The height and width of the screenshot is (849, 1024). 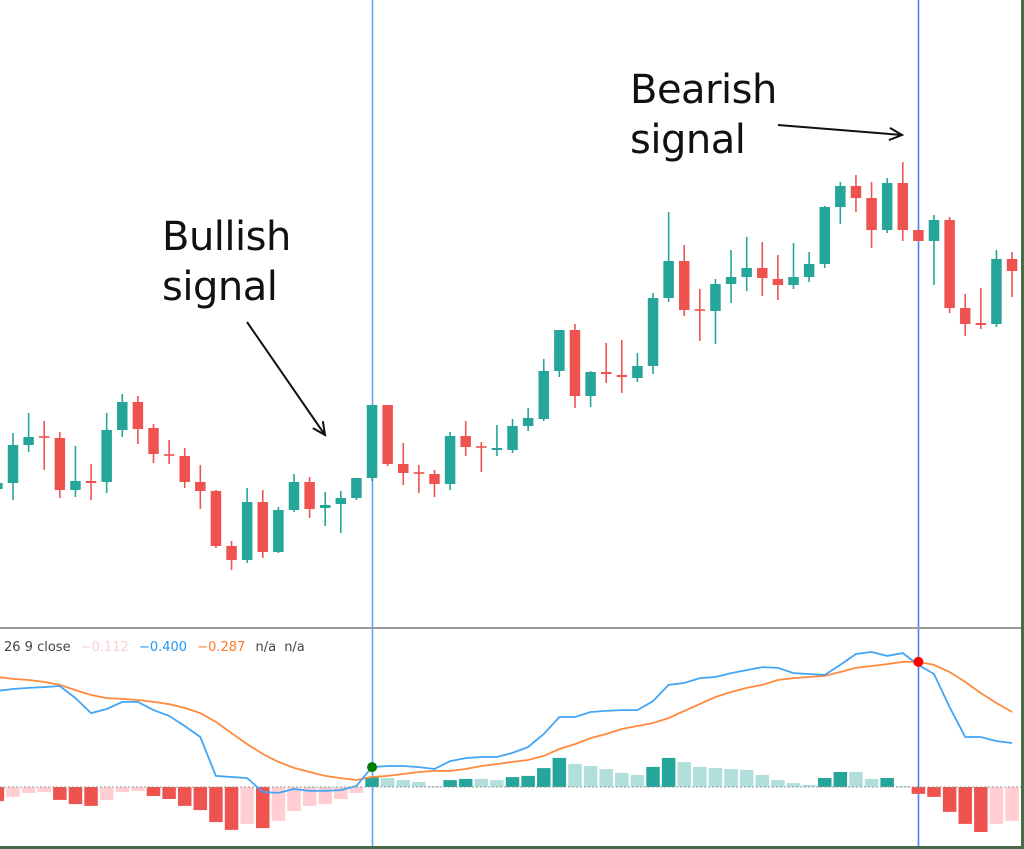 I want to click on bullish-arrow-head-icon, so click(x=319, y=429).